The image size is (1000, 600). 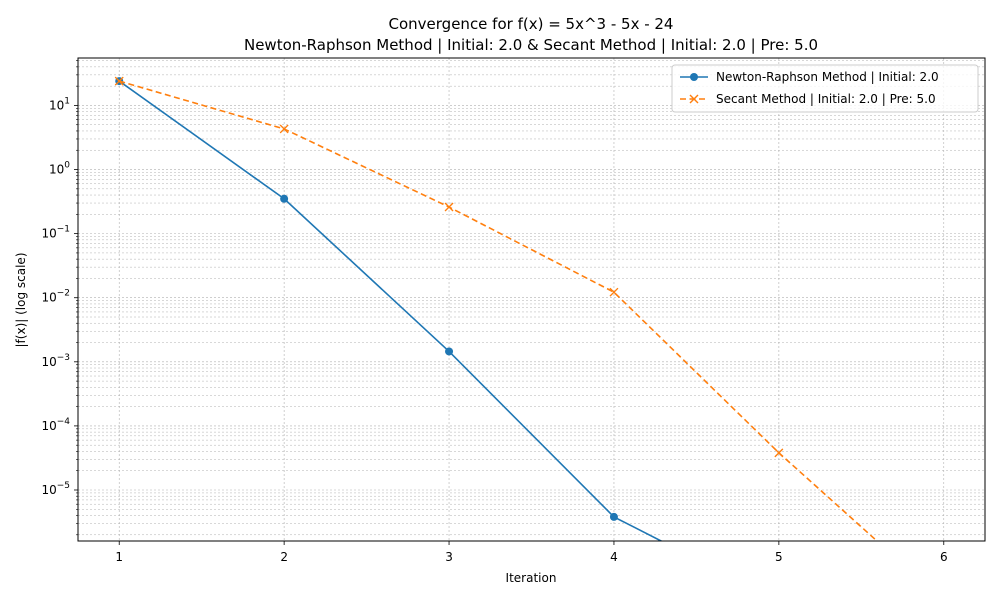 What do you see at coordinates (21, 300) in the screenshot?
I see `y-axis-title: |f(x)| (log scale)` at bounding box center [21, 300].